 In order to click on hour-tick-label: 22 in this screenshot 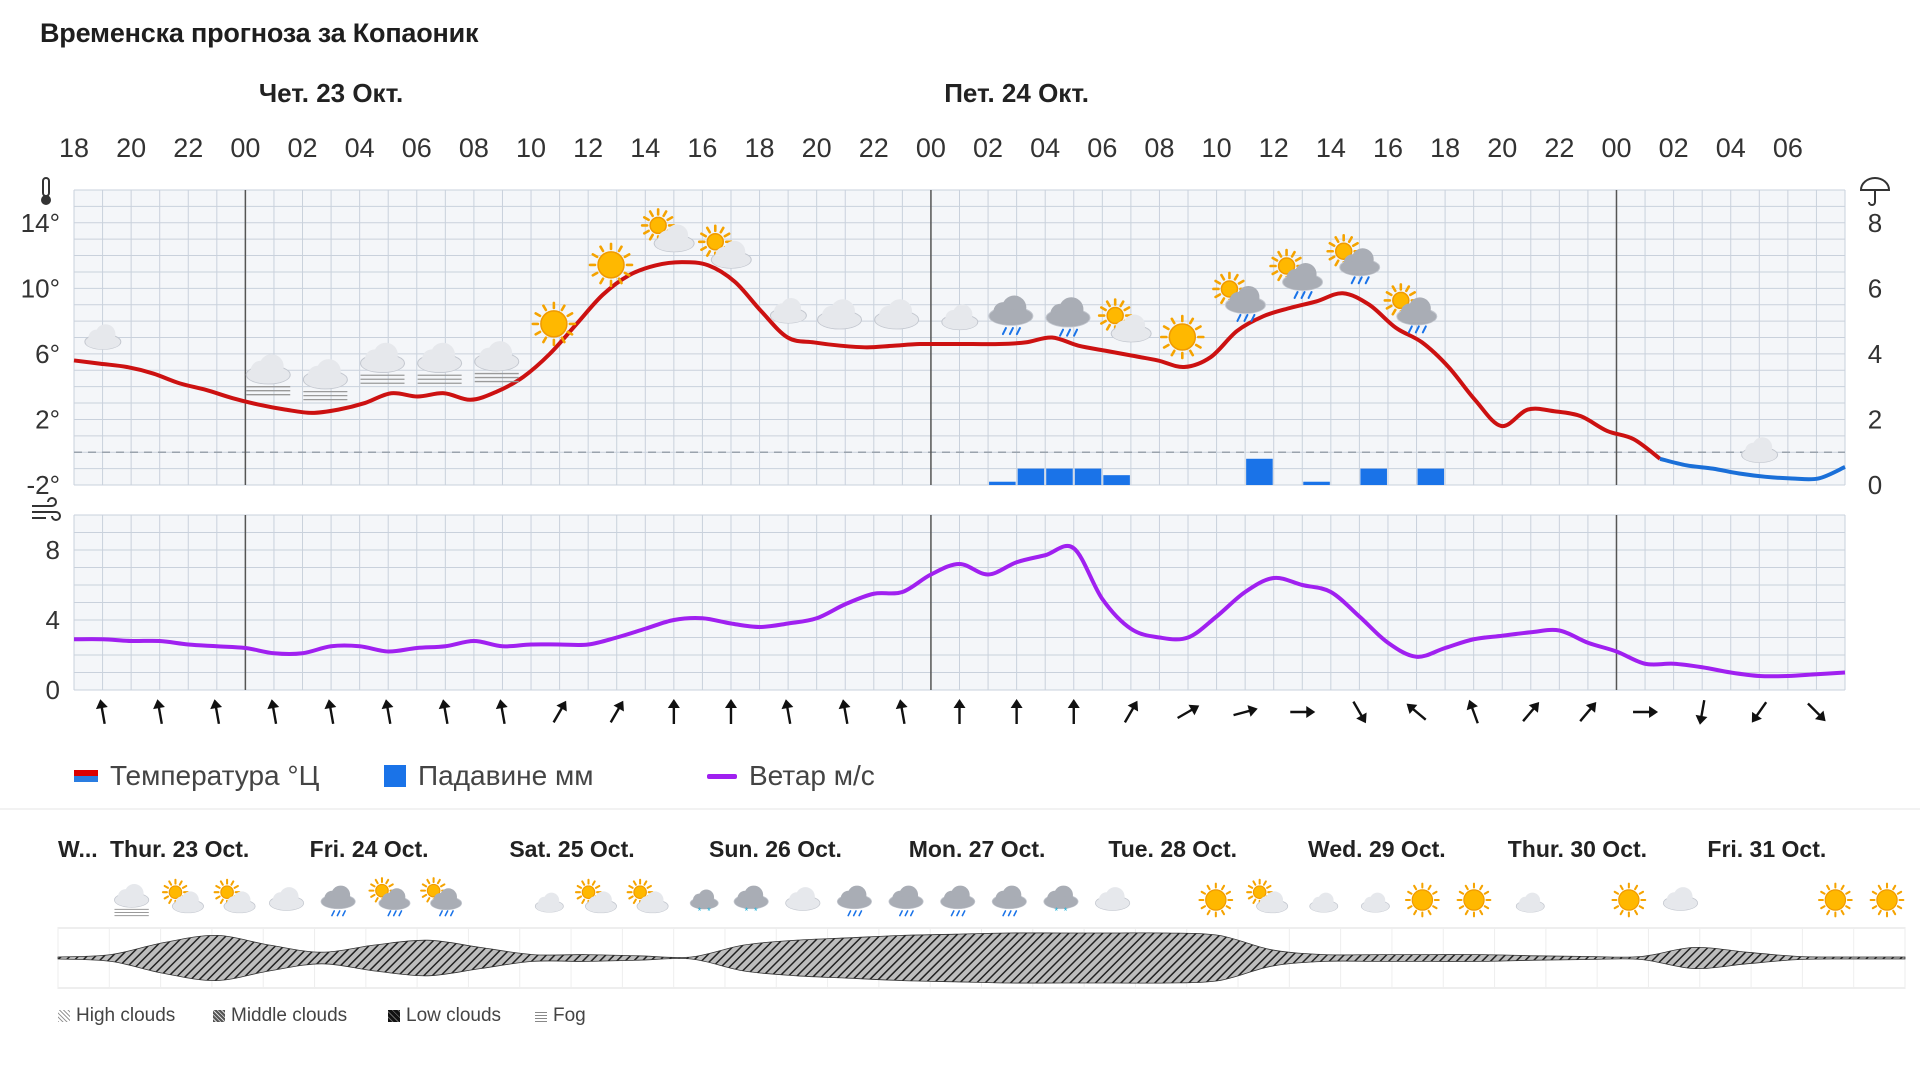, I will do `click(1559, 148)`.